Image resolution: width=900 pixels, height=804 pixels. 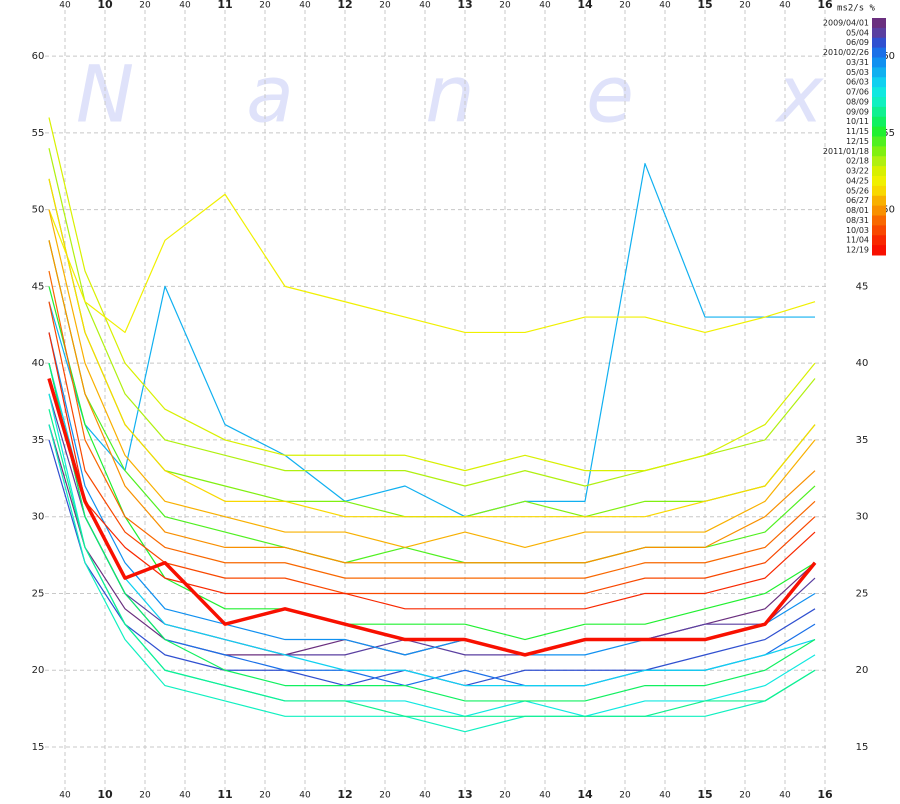 I want to click on y-tick-label: 35, so click(x=38, y=440).